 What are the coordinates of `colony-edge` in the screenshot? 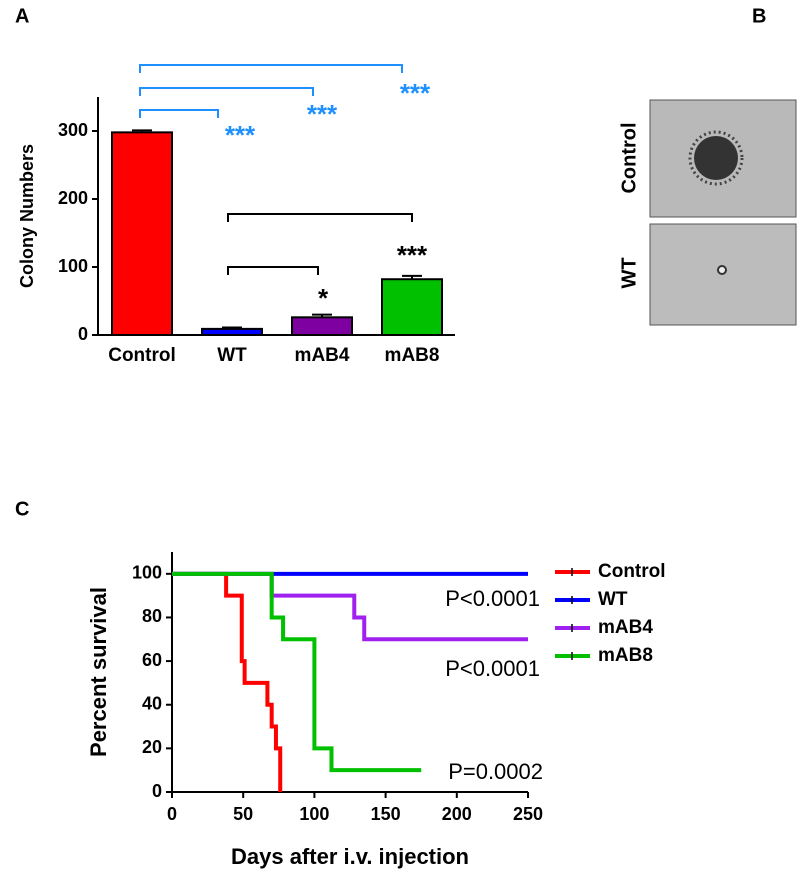 It's located at (716, 158).